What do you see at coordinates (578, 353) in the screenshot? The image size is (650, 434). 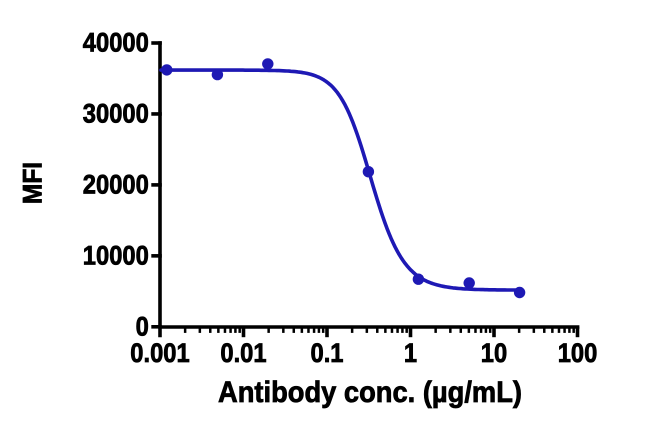 I see `svg-text: 100` at bounding box center [578, 353].